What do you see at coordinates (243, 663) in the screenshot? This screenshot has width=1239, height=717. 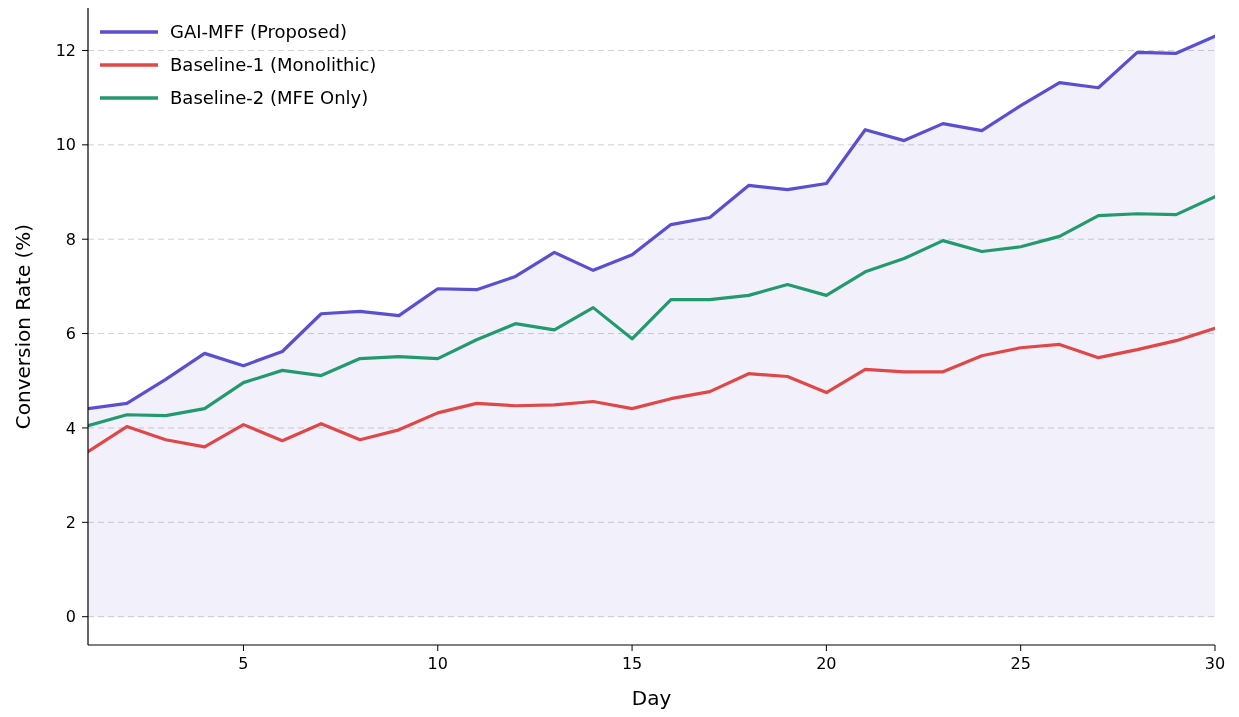 I see `x-tick-label: 5` at bounding box center [243, 663].